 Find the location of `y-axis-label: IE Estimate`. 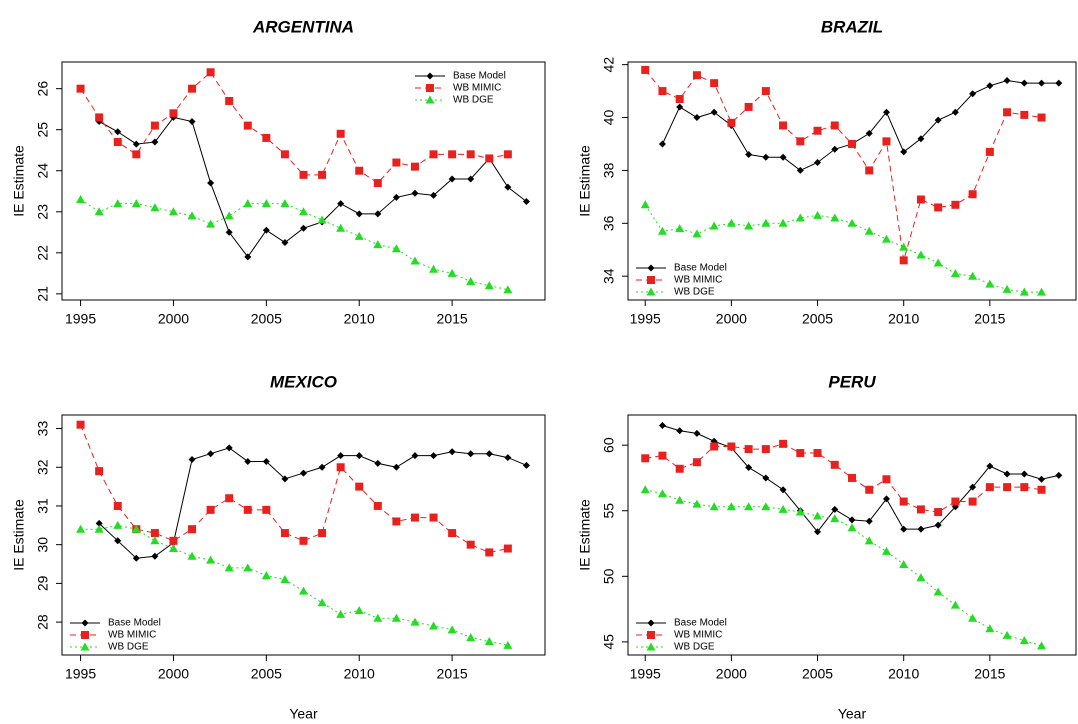

y-axis-label: IE Estimate is located at coordinates (19, 535).